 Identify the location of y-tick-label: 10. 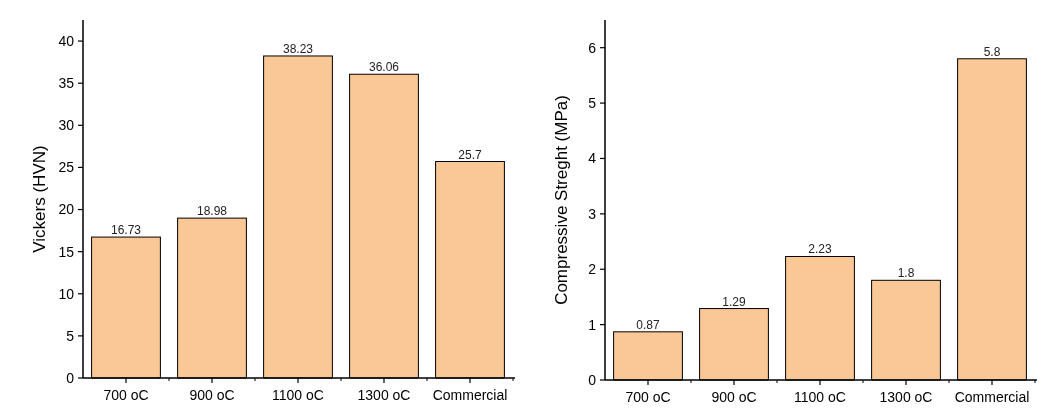
(66, 293).